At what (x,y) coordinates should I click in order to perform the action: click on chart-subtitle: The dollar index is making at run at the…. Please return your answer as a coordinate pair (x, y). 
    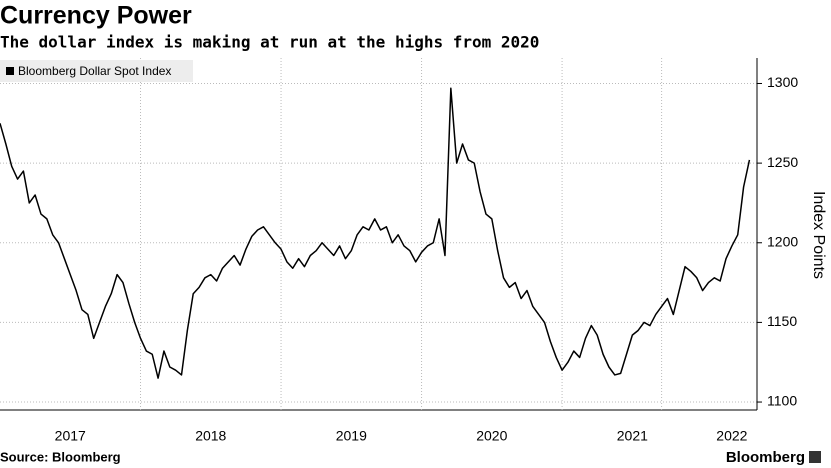
    Looking at the image, I should click on (269, 42).